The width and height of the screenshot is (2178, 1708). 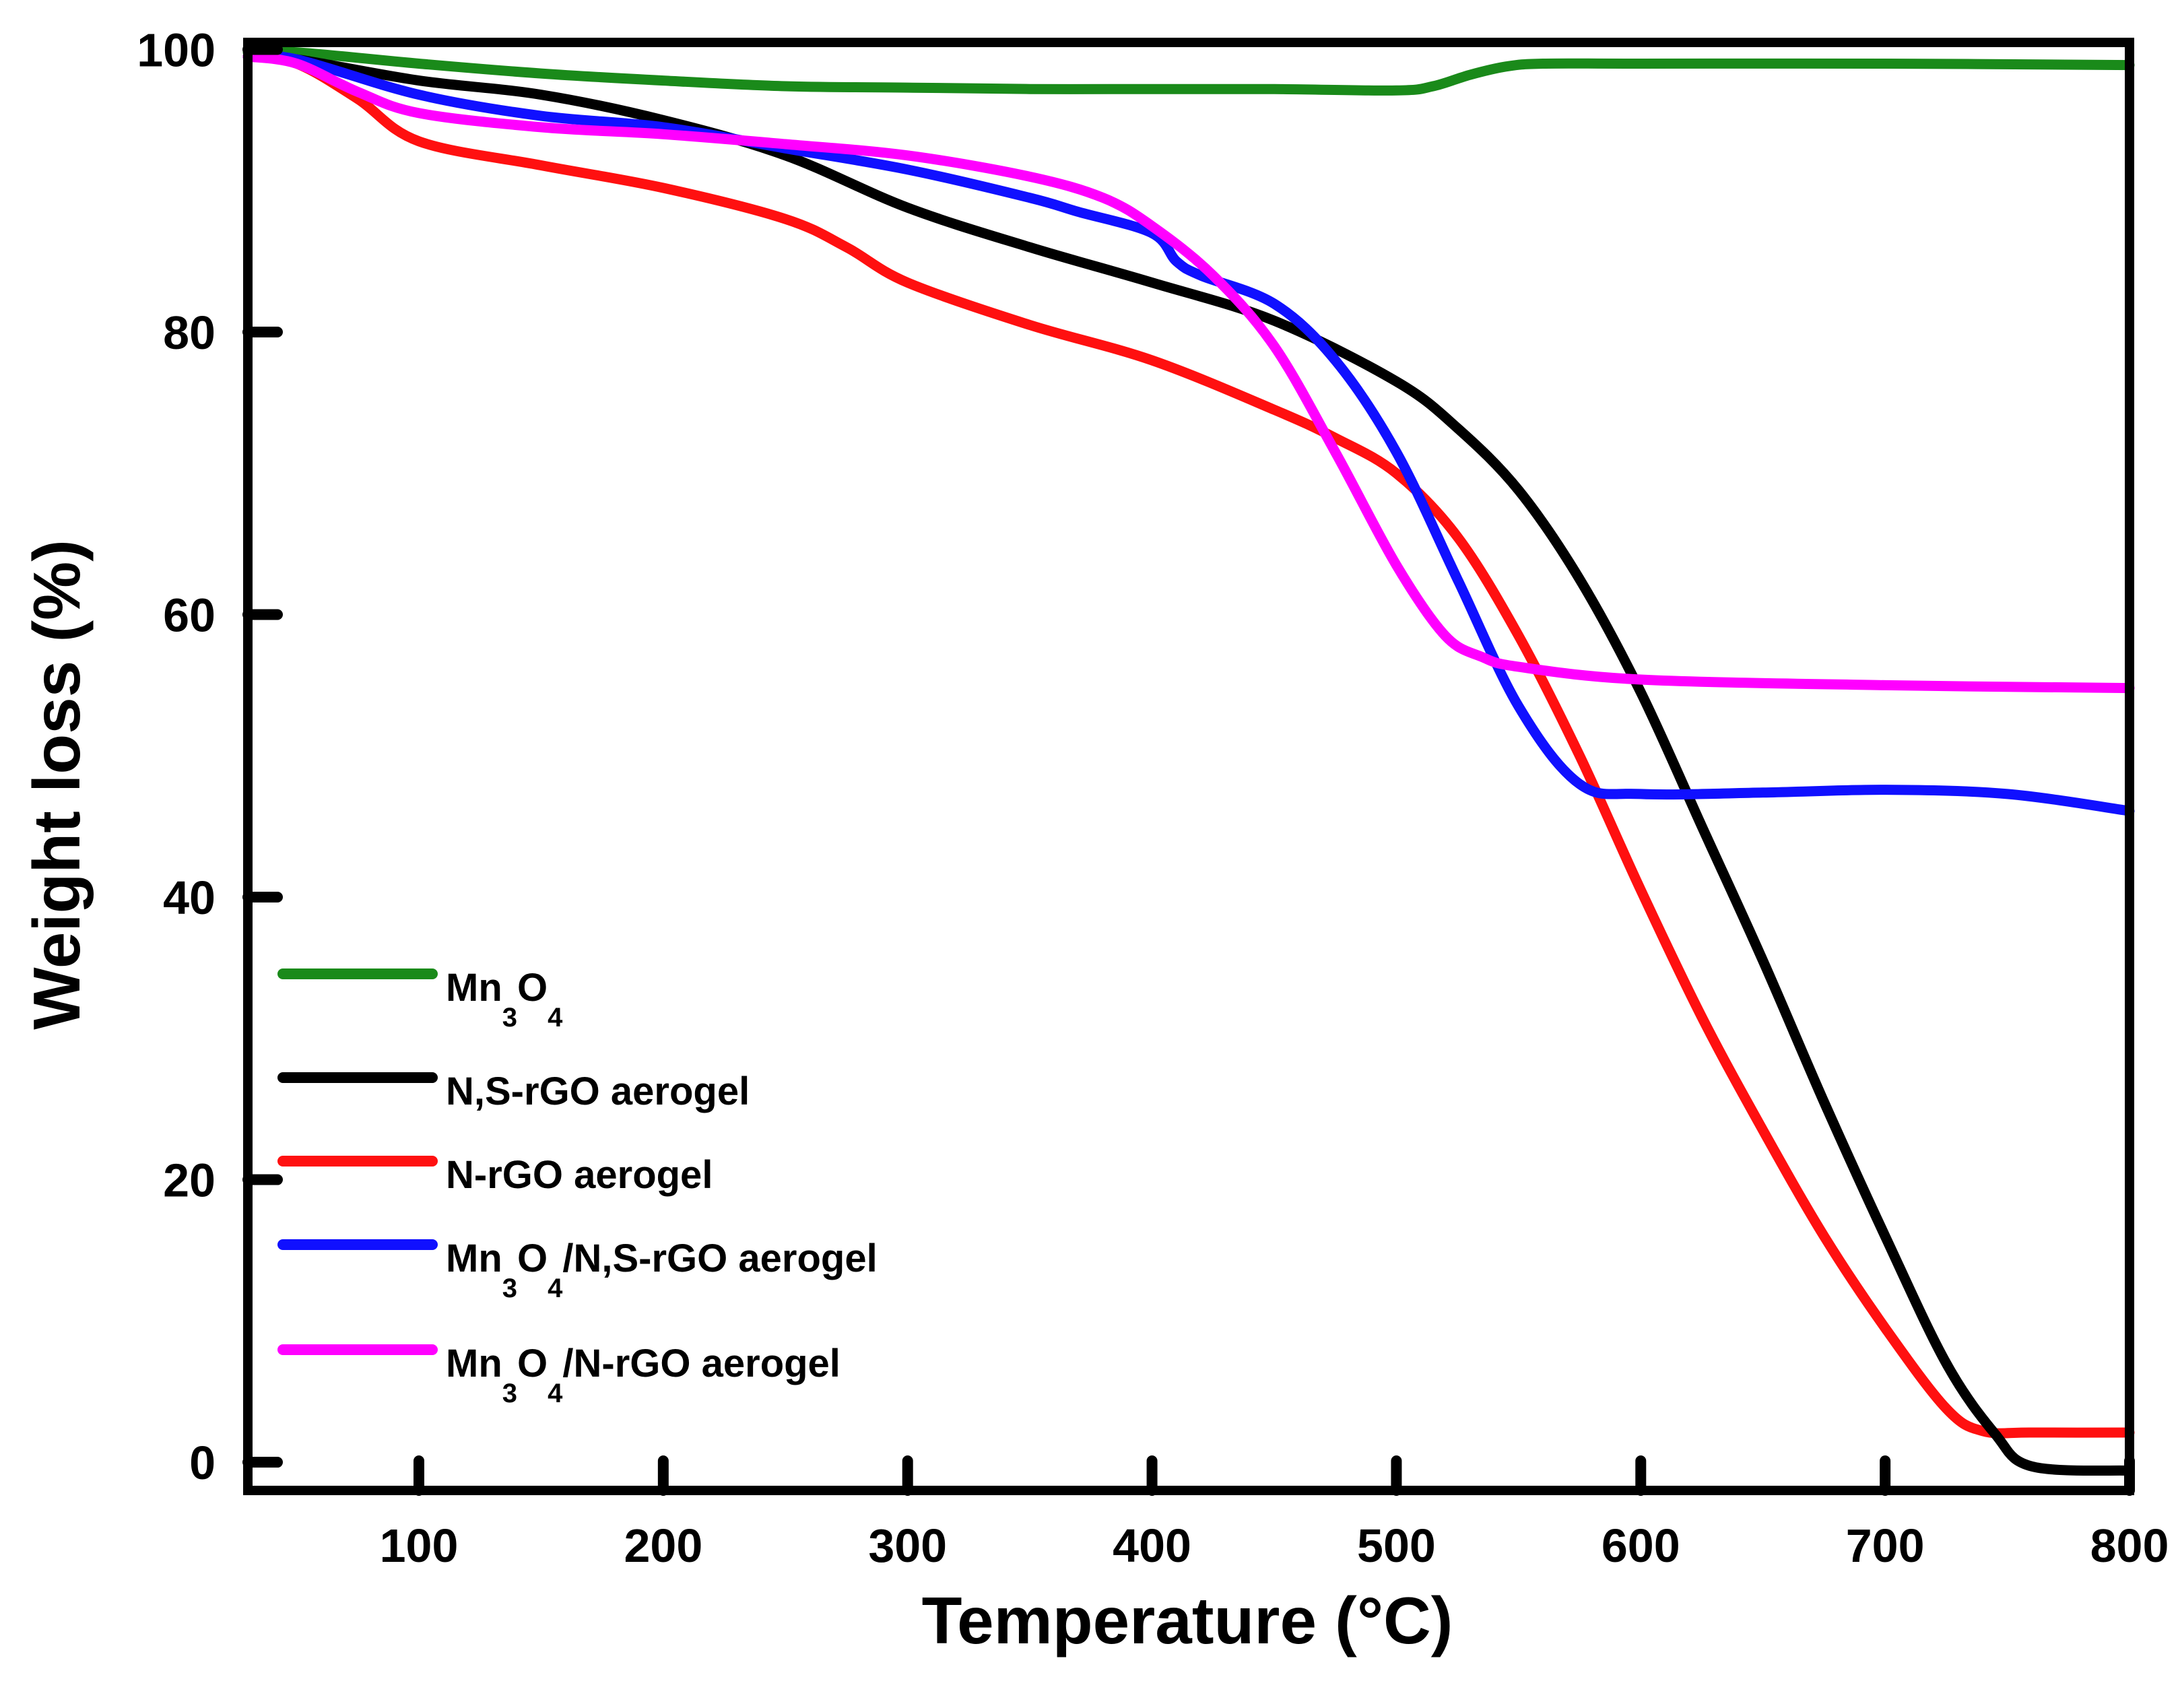 What do you see at coordinates (504, 999) in the screenshot?
I see `legend-label-1: Mn3O4` at bounding box center [504, 999].